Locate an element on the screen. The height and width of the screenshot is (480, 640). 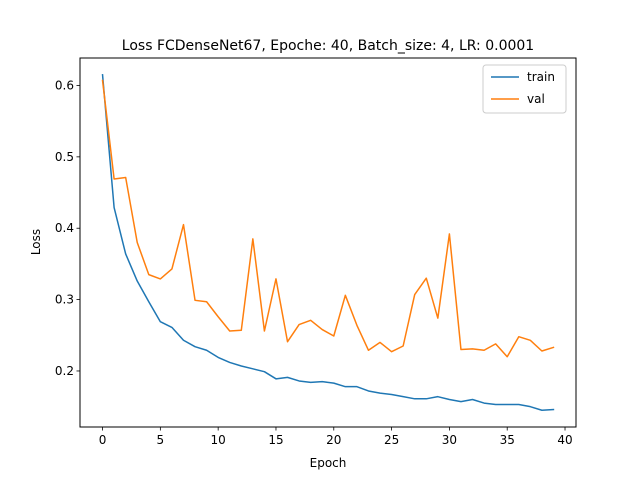
y-tick-label: 0.3 is located at coordinates (64, 300).